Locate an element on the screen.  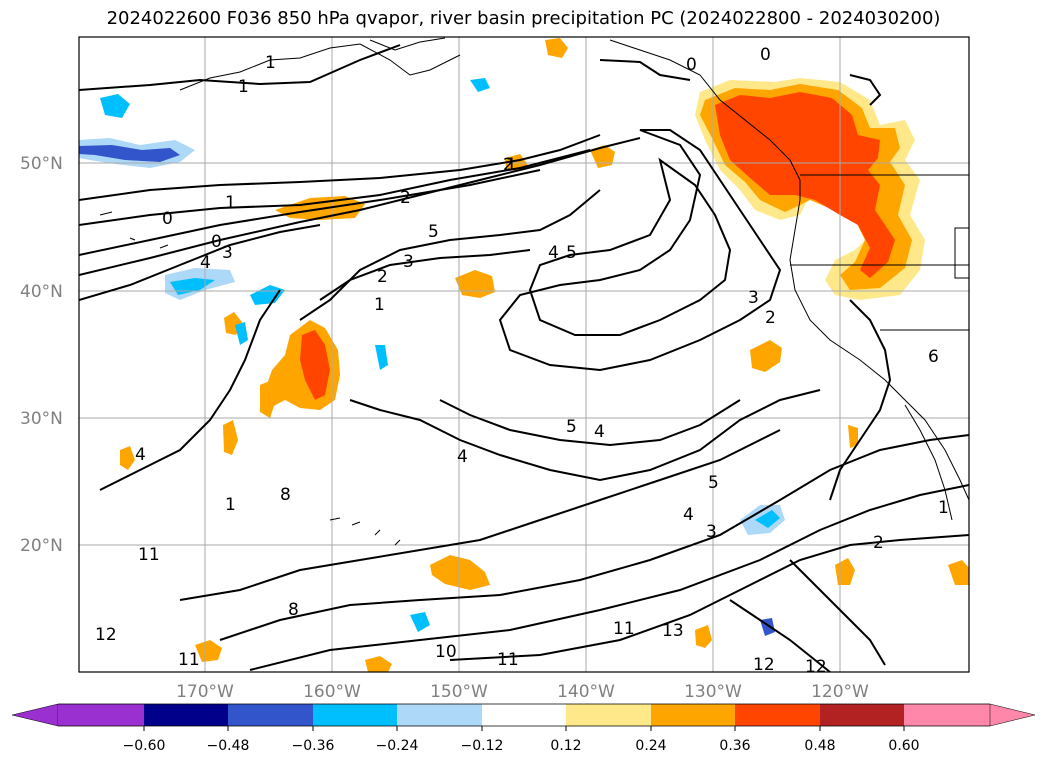
contour-label: 13 is located at coordinates (673, 631).